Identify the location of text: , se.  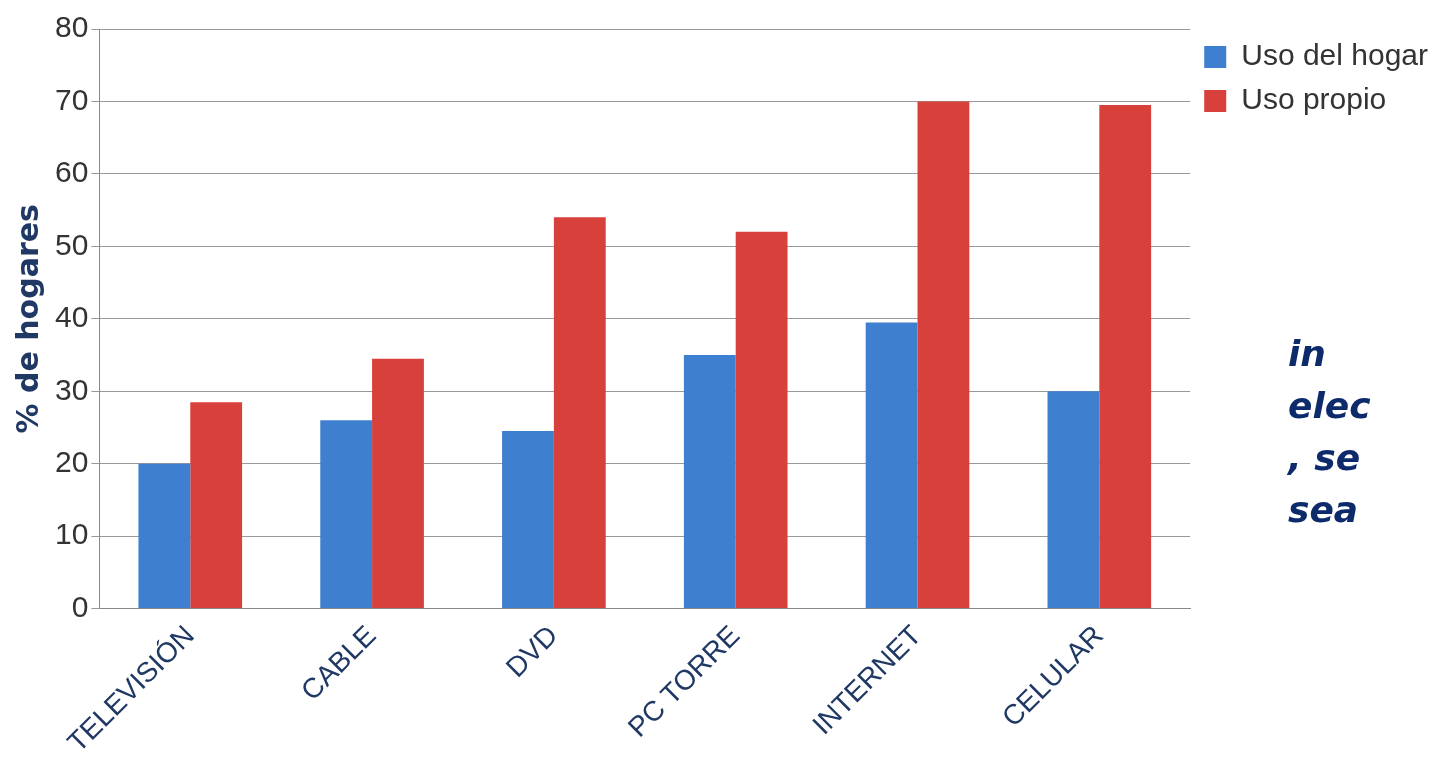
(1325, 458).